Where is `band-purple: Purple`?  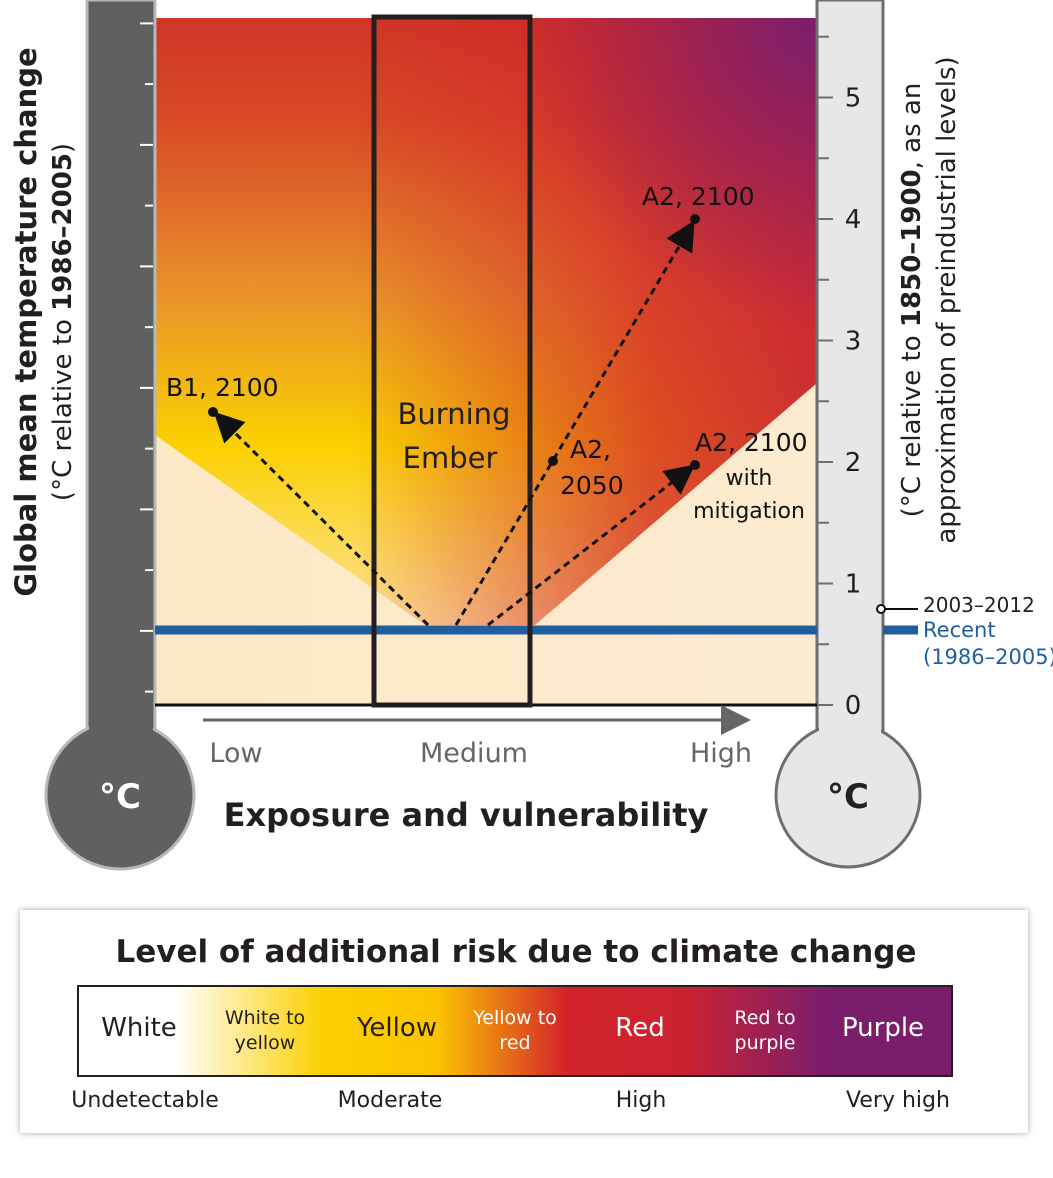
band-purple: Purple is located at coordinates (883, 1028).